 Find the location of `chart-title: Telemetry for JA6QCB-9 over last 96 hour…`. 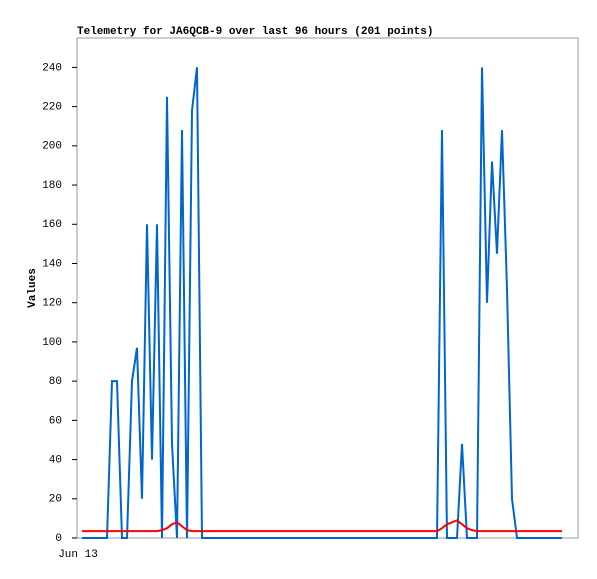

chart-title: Telemetry for JA6QCB-9 over last 96 hour… is located at coordinates (255, 32).